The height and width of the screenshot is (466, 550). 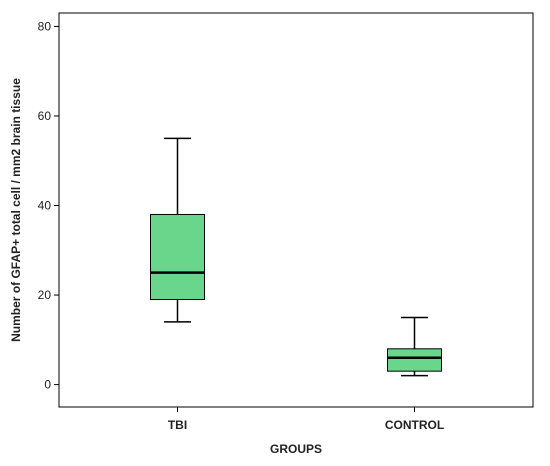 I want to click on y-tick-label-0: 0, so click(x=47, y=385).